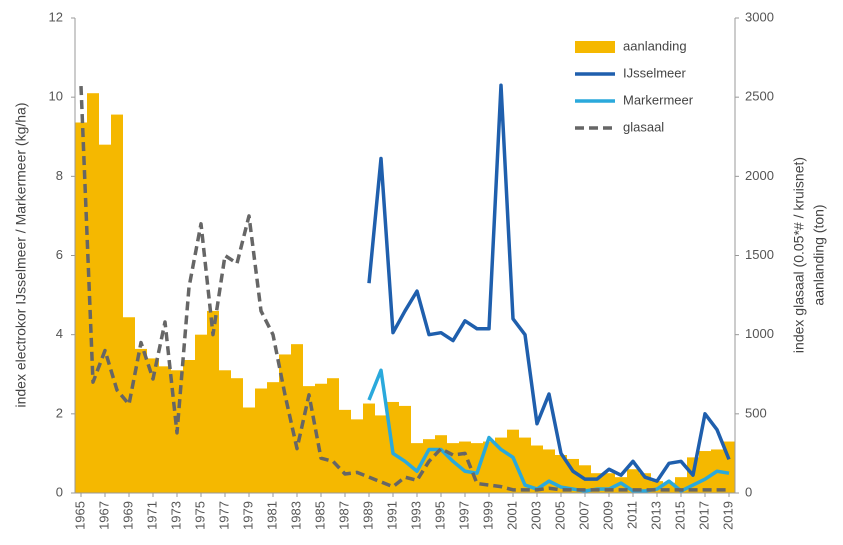  What do you see at coordinates (59, 333) in the screenshot?
I see `y-tick-label: 4` at bounding box center [59, 333].